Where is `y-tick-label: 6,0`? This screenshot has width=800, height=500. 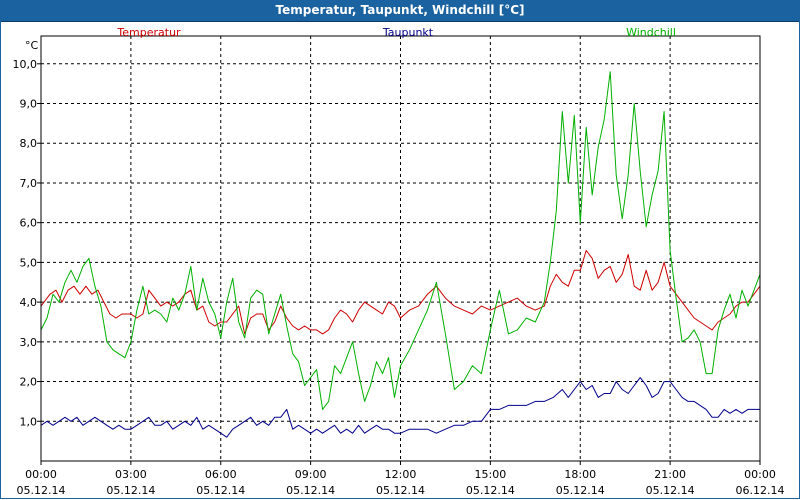 y-tick-label: 6,0 is located at coordinates (29, 223).